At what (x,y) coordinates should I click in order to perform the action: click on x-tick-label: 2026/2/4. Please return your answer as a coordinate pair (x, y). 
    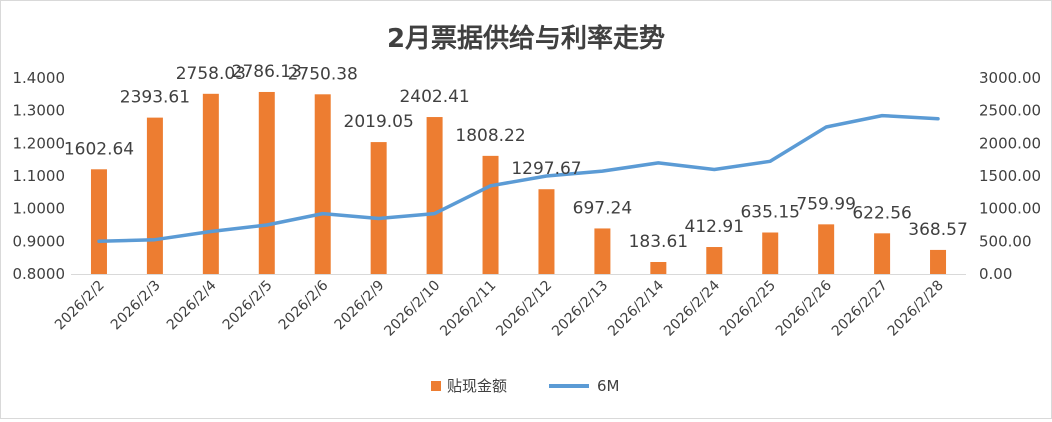
    Looking at the image, I should click on (192, 305).